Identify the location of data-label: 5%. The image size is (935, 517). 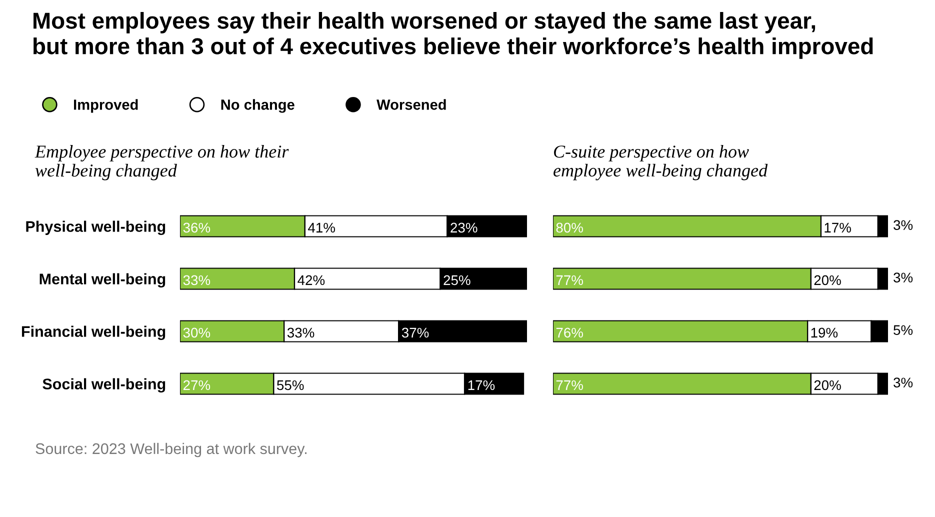
(903, 330).